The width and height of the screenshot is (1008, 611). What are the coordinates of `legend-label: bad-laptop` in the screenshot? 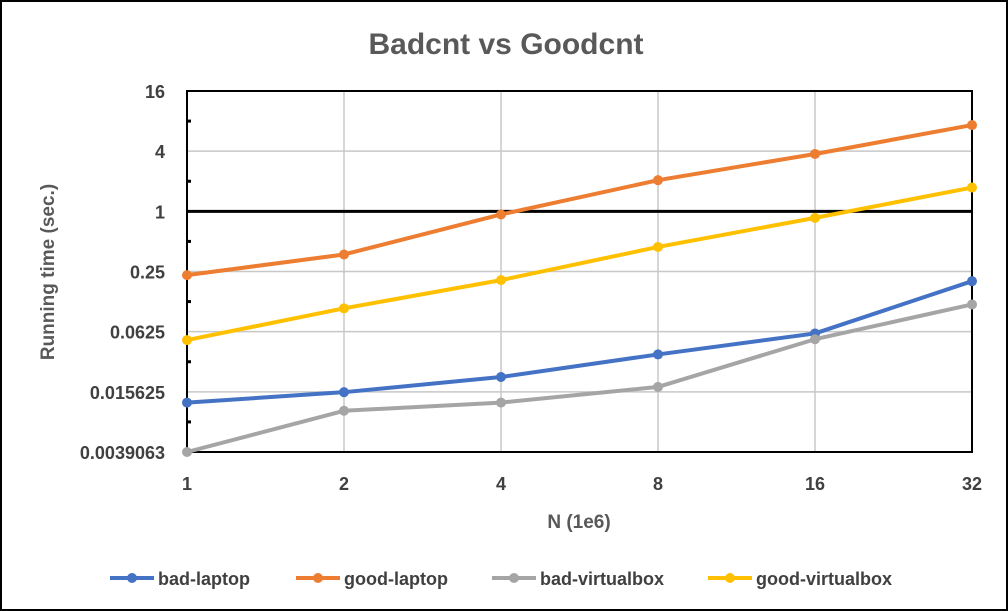 It's located at (204, 579).